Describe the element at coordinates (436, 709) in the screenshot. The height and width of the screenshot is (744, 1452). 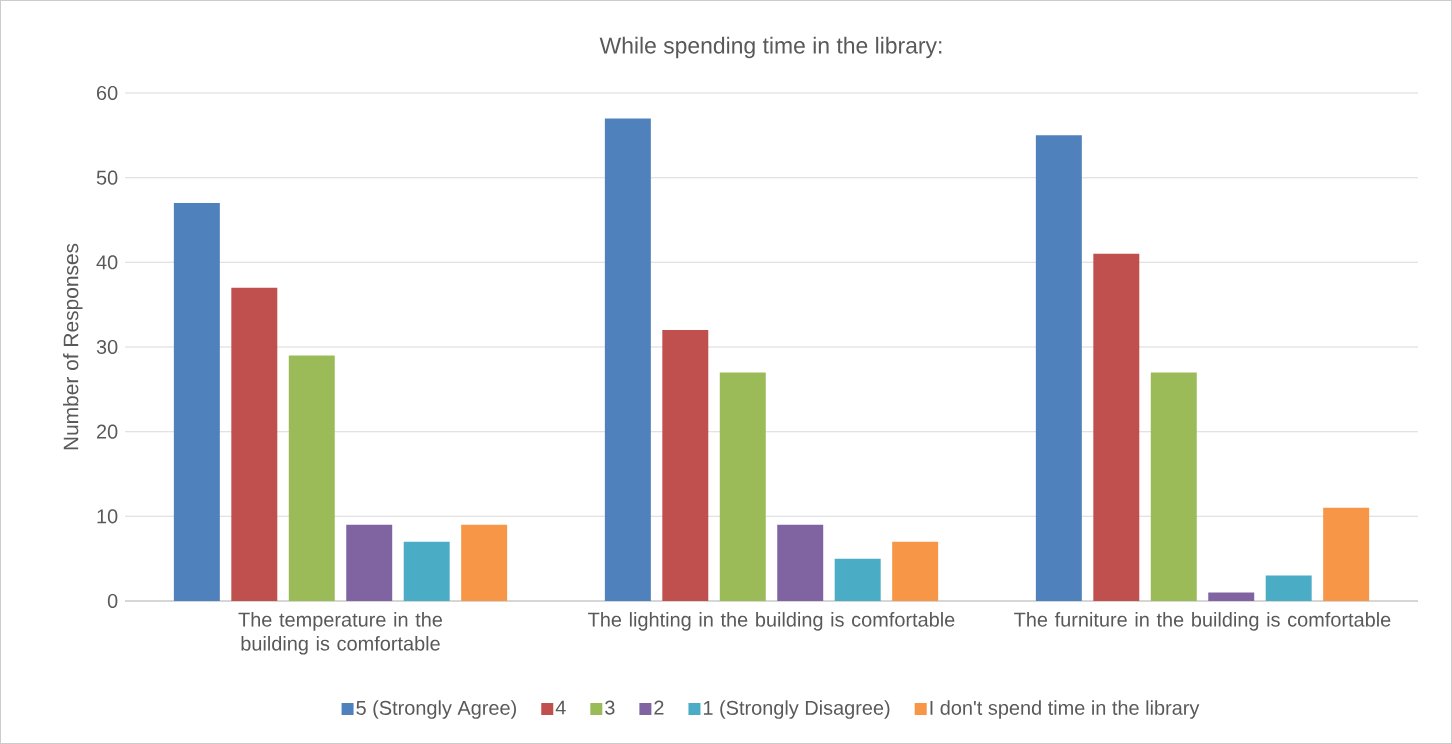
I see `legend-label: 5 (Strongly Agree)` at that location.